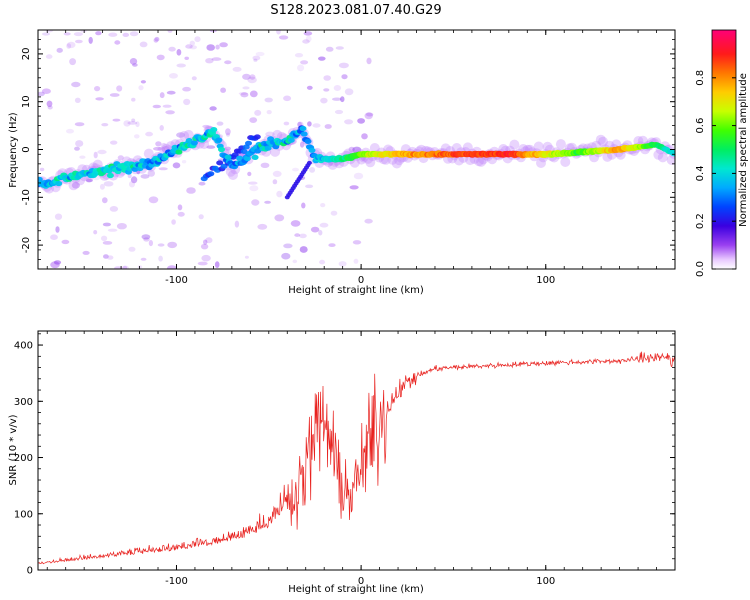 The height and width of the screenshot is (600, 750). I want to click on x-tick-label: 100, so click(545, 581).